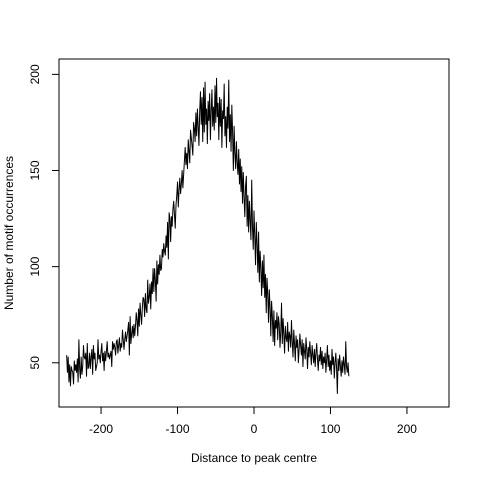 The width and height of the screenshot is (480, 480). What do you see at coordinates (254, 429) in the screenshot?
I see `x-tick-label: 0` at bounding box center [254, 429].